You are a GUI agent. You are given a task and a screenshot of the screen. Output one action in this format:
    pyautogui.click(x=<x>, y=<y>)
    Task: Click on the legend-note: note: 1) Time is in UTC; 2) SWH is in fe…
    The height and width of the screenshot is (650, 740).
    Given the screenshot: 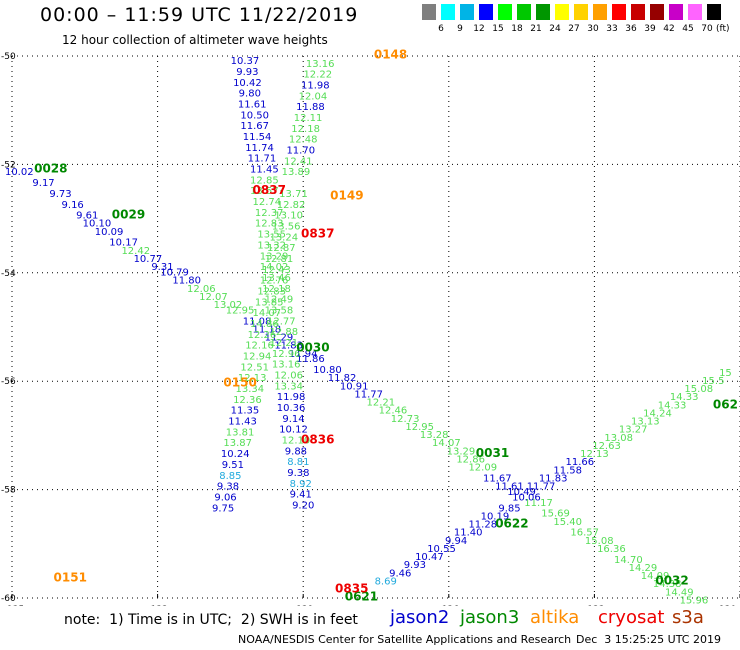 What is the action you would take?
    pyautogui.click(x=211, y=620)
    